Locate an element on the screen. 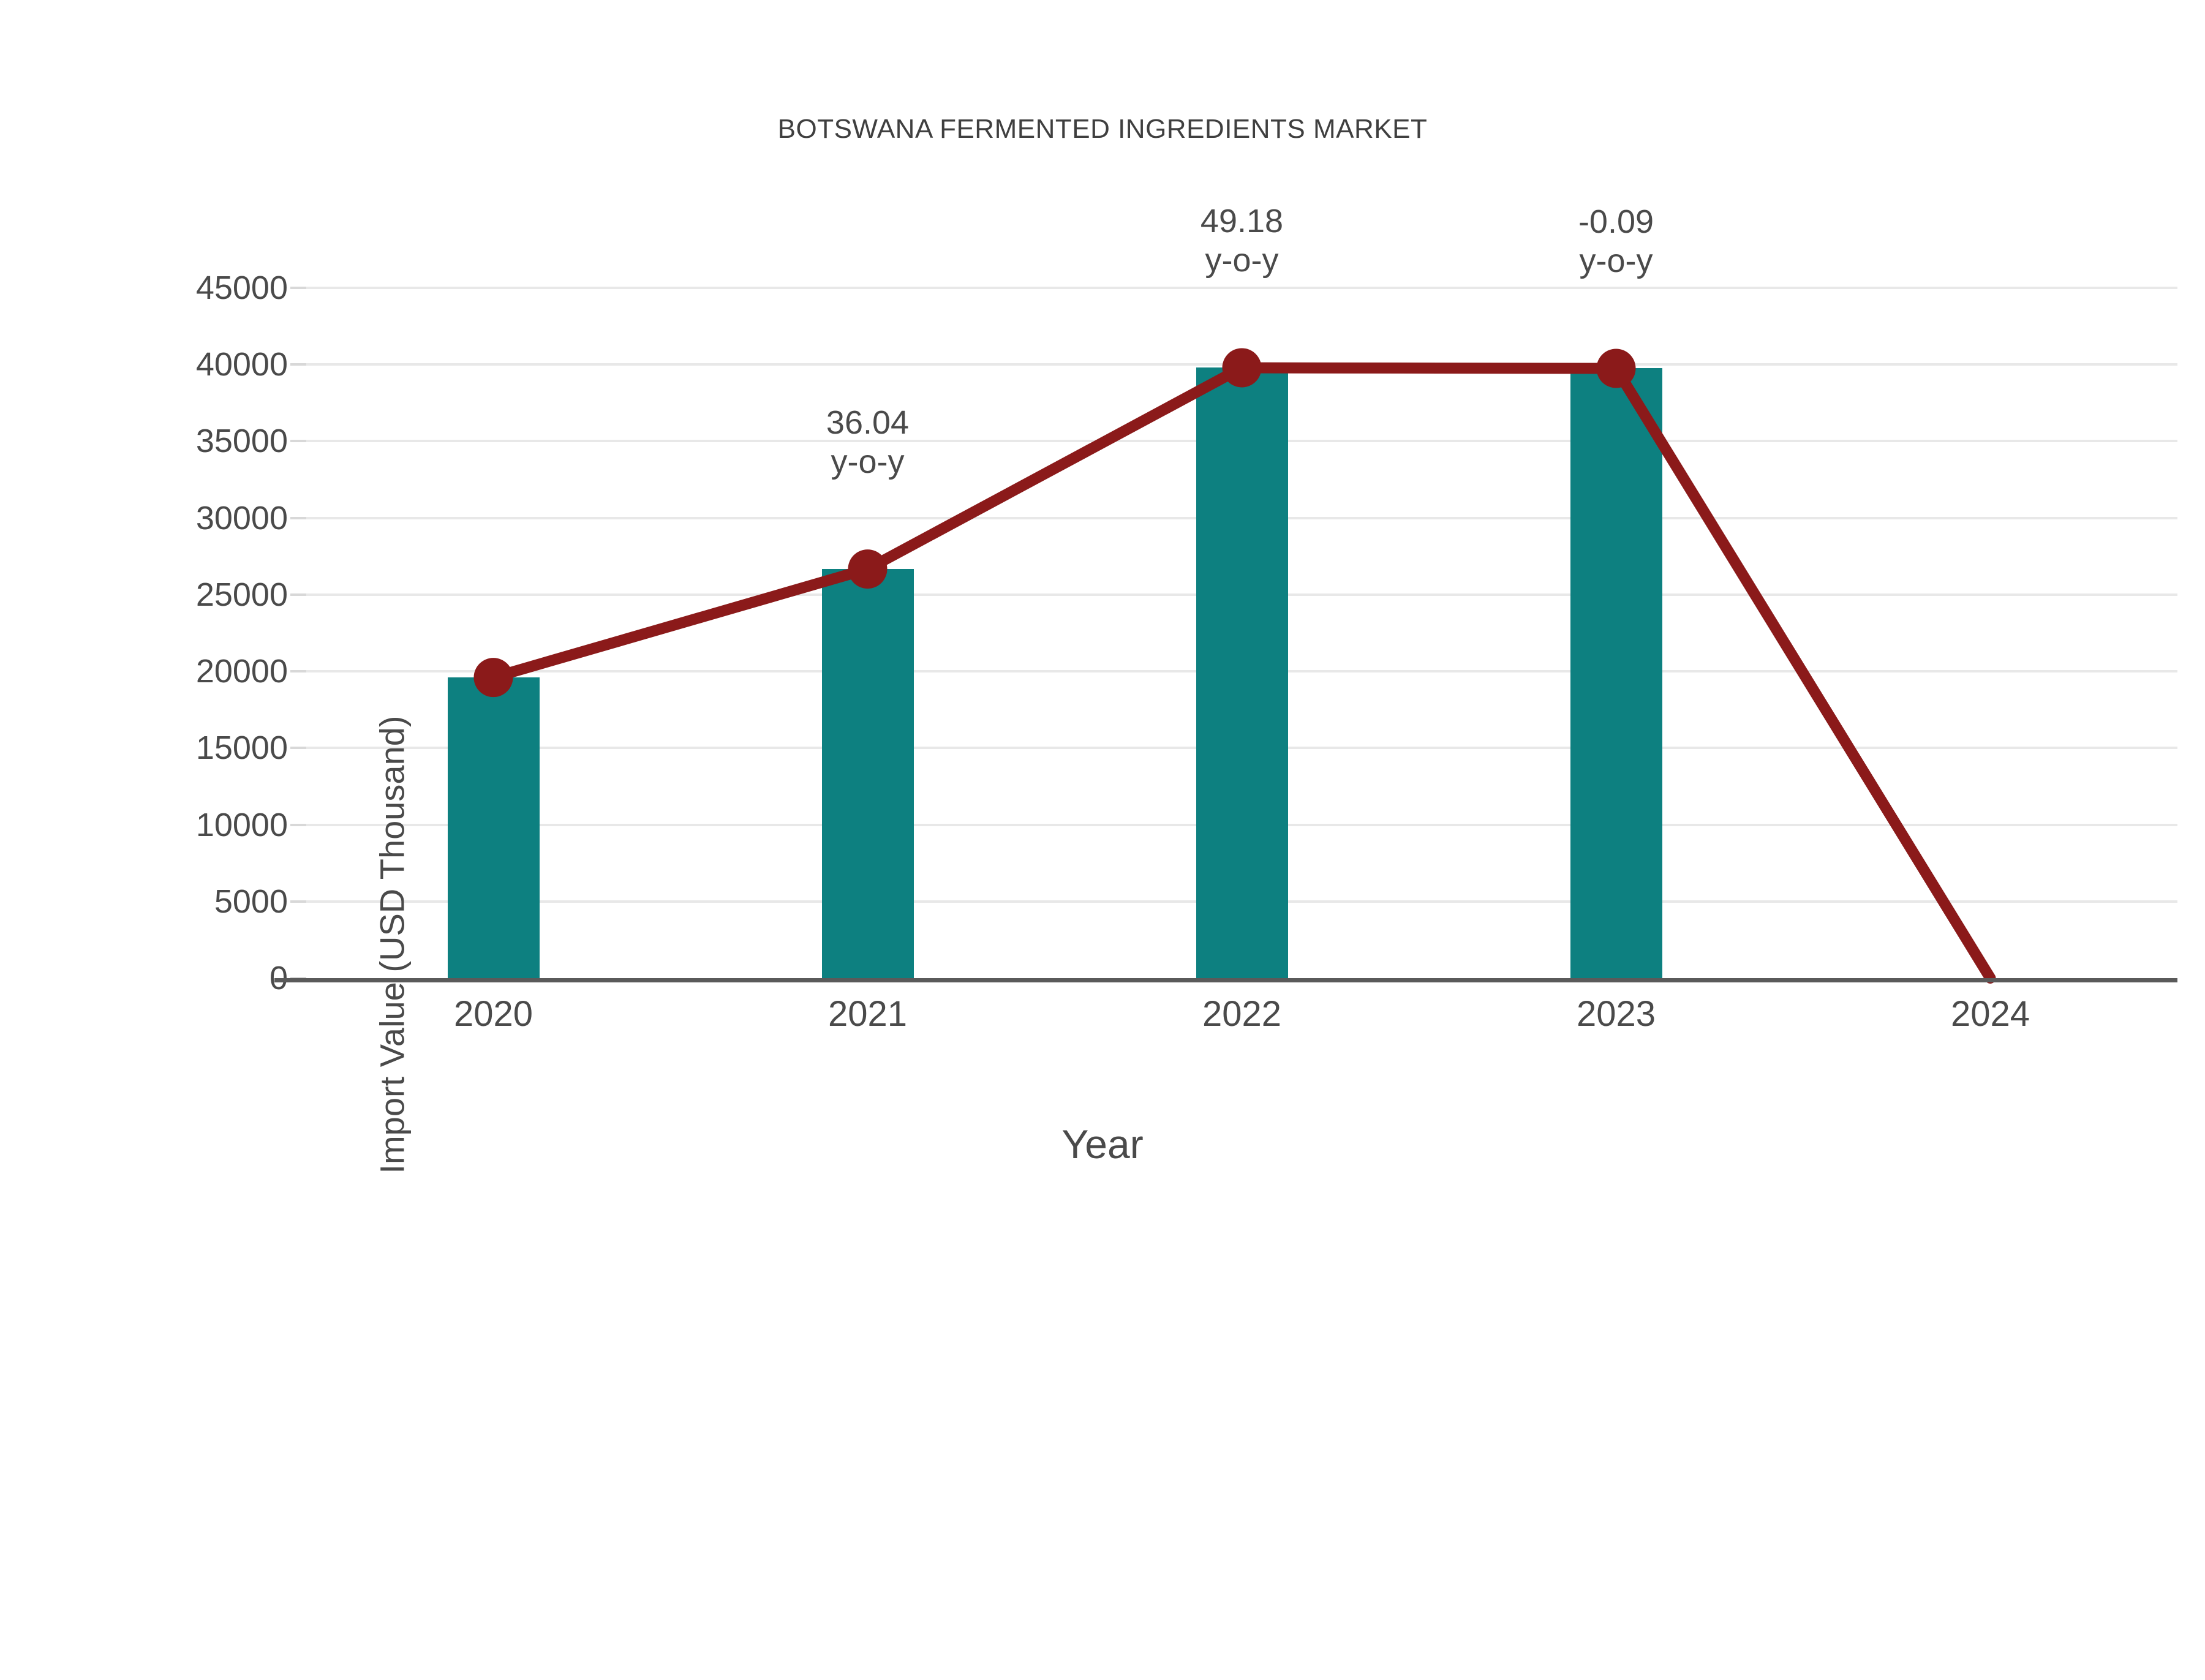  chart-title: BOTSWANA FERMENTED INGREDIENTS MARKET is located at coordinates (1102, 129).